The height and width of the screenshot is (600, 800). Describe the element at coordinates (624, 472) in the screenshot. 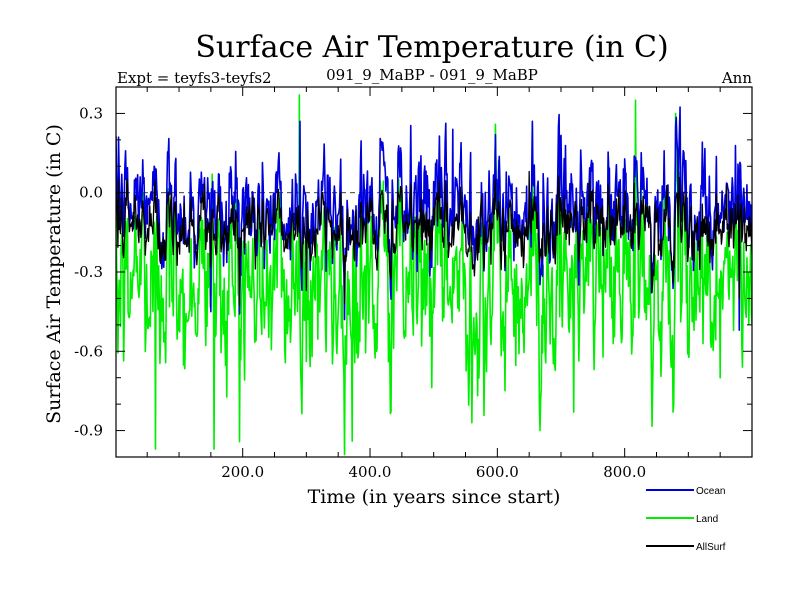

I see `x-tick-label: 800.0` at that location.